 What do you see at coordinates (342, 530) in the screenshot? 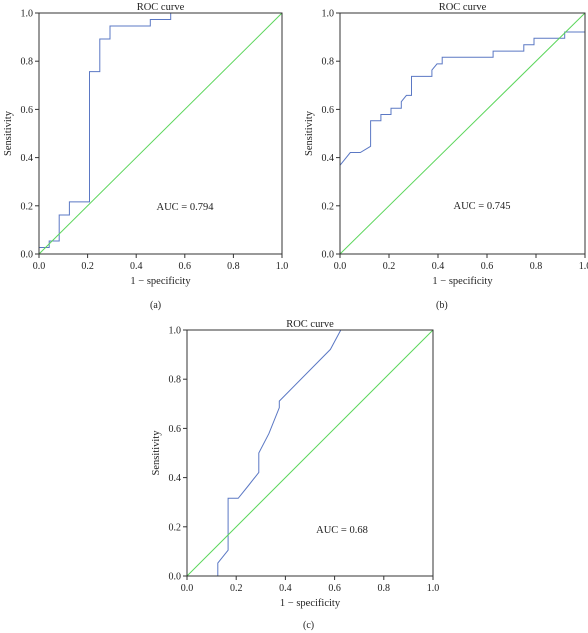
I see `roc-chart-c-auc-annotation: AUC = 0.68` at bounding box center [342, 530].